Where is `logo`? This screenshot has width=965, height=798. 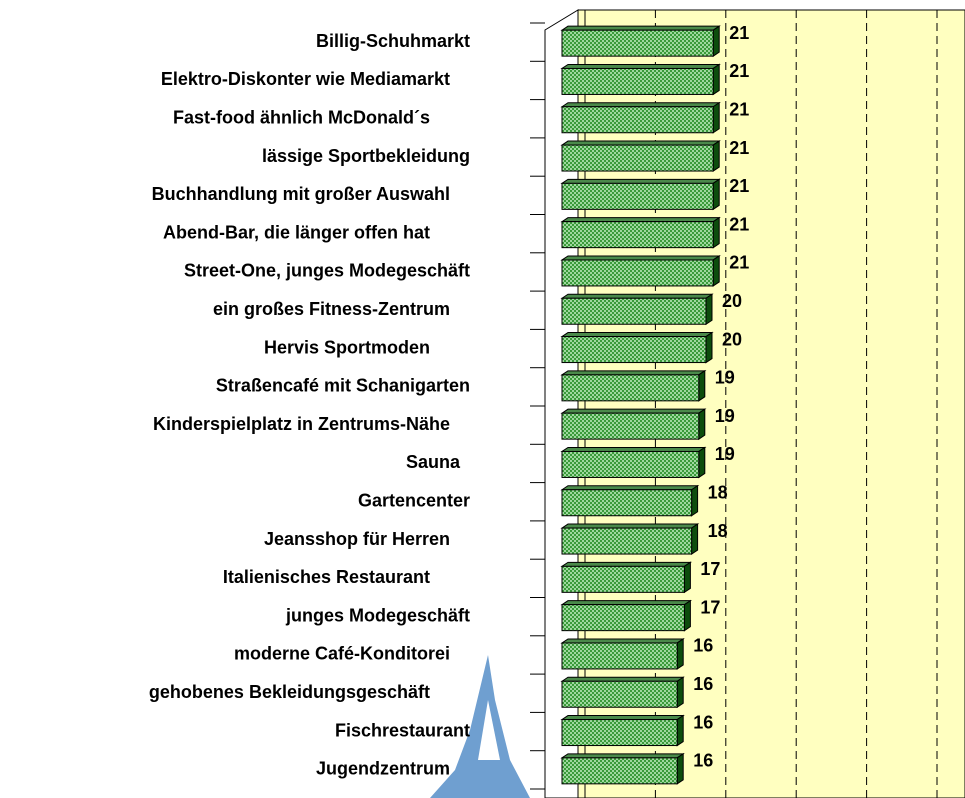 logo is located at coordinates (480, 726).